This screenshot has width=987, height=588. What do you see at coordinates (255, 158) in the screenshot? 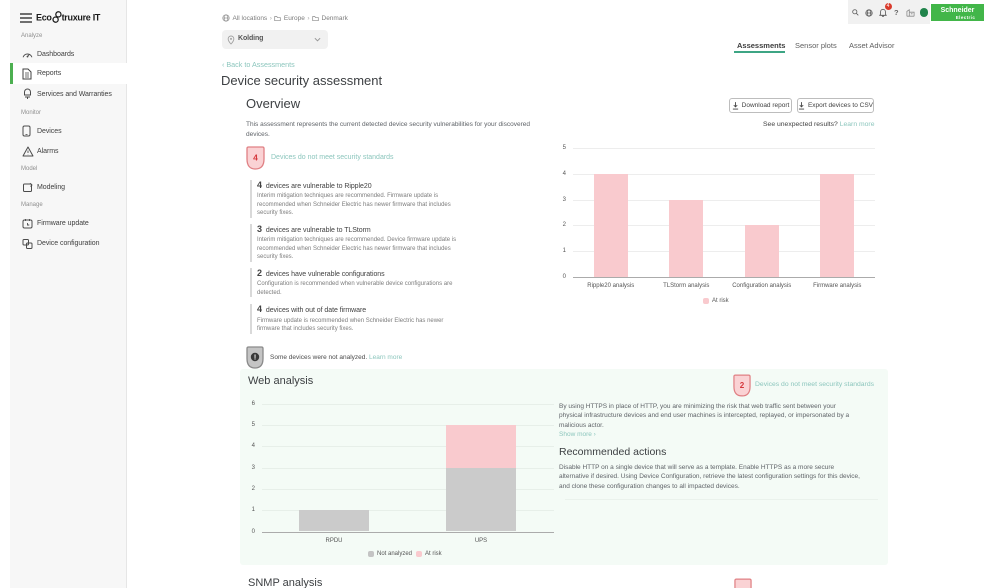
I see `svg-text: 4` at bounding box center [255, 158].